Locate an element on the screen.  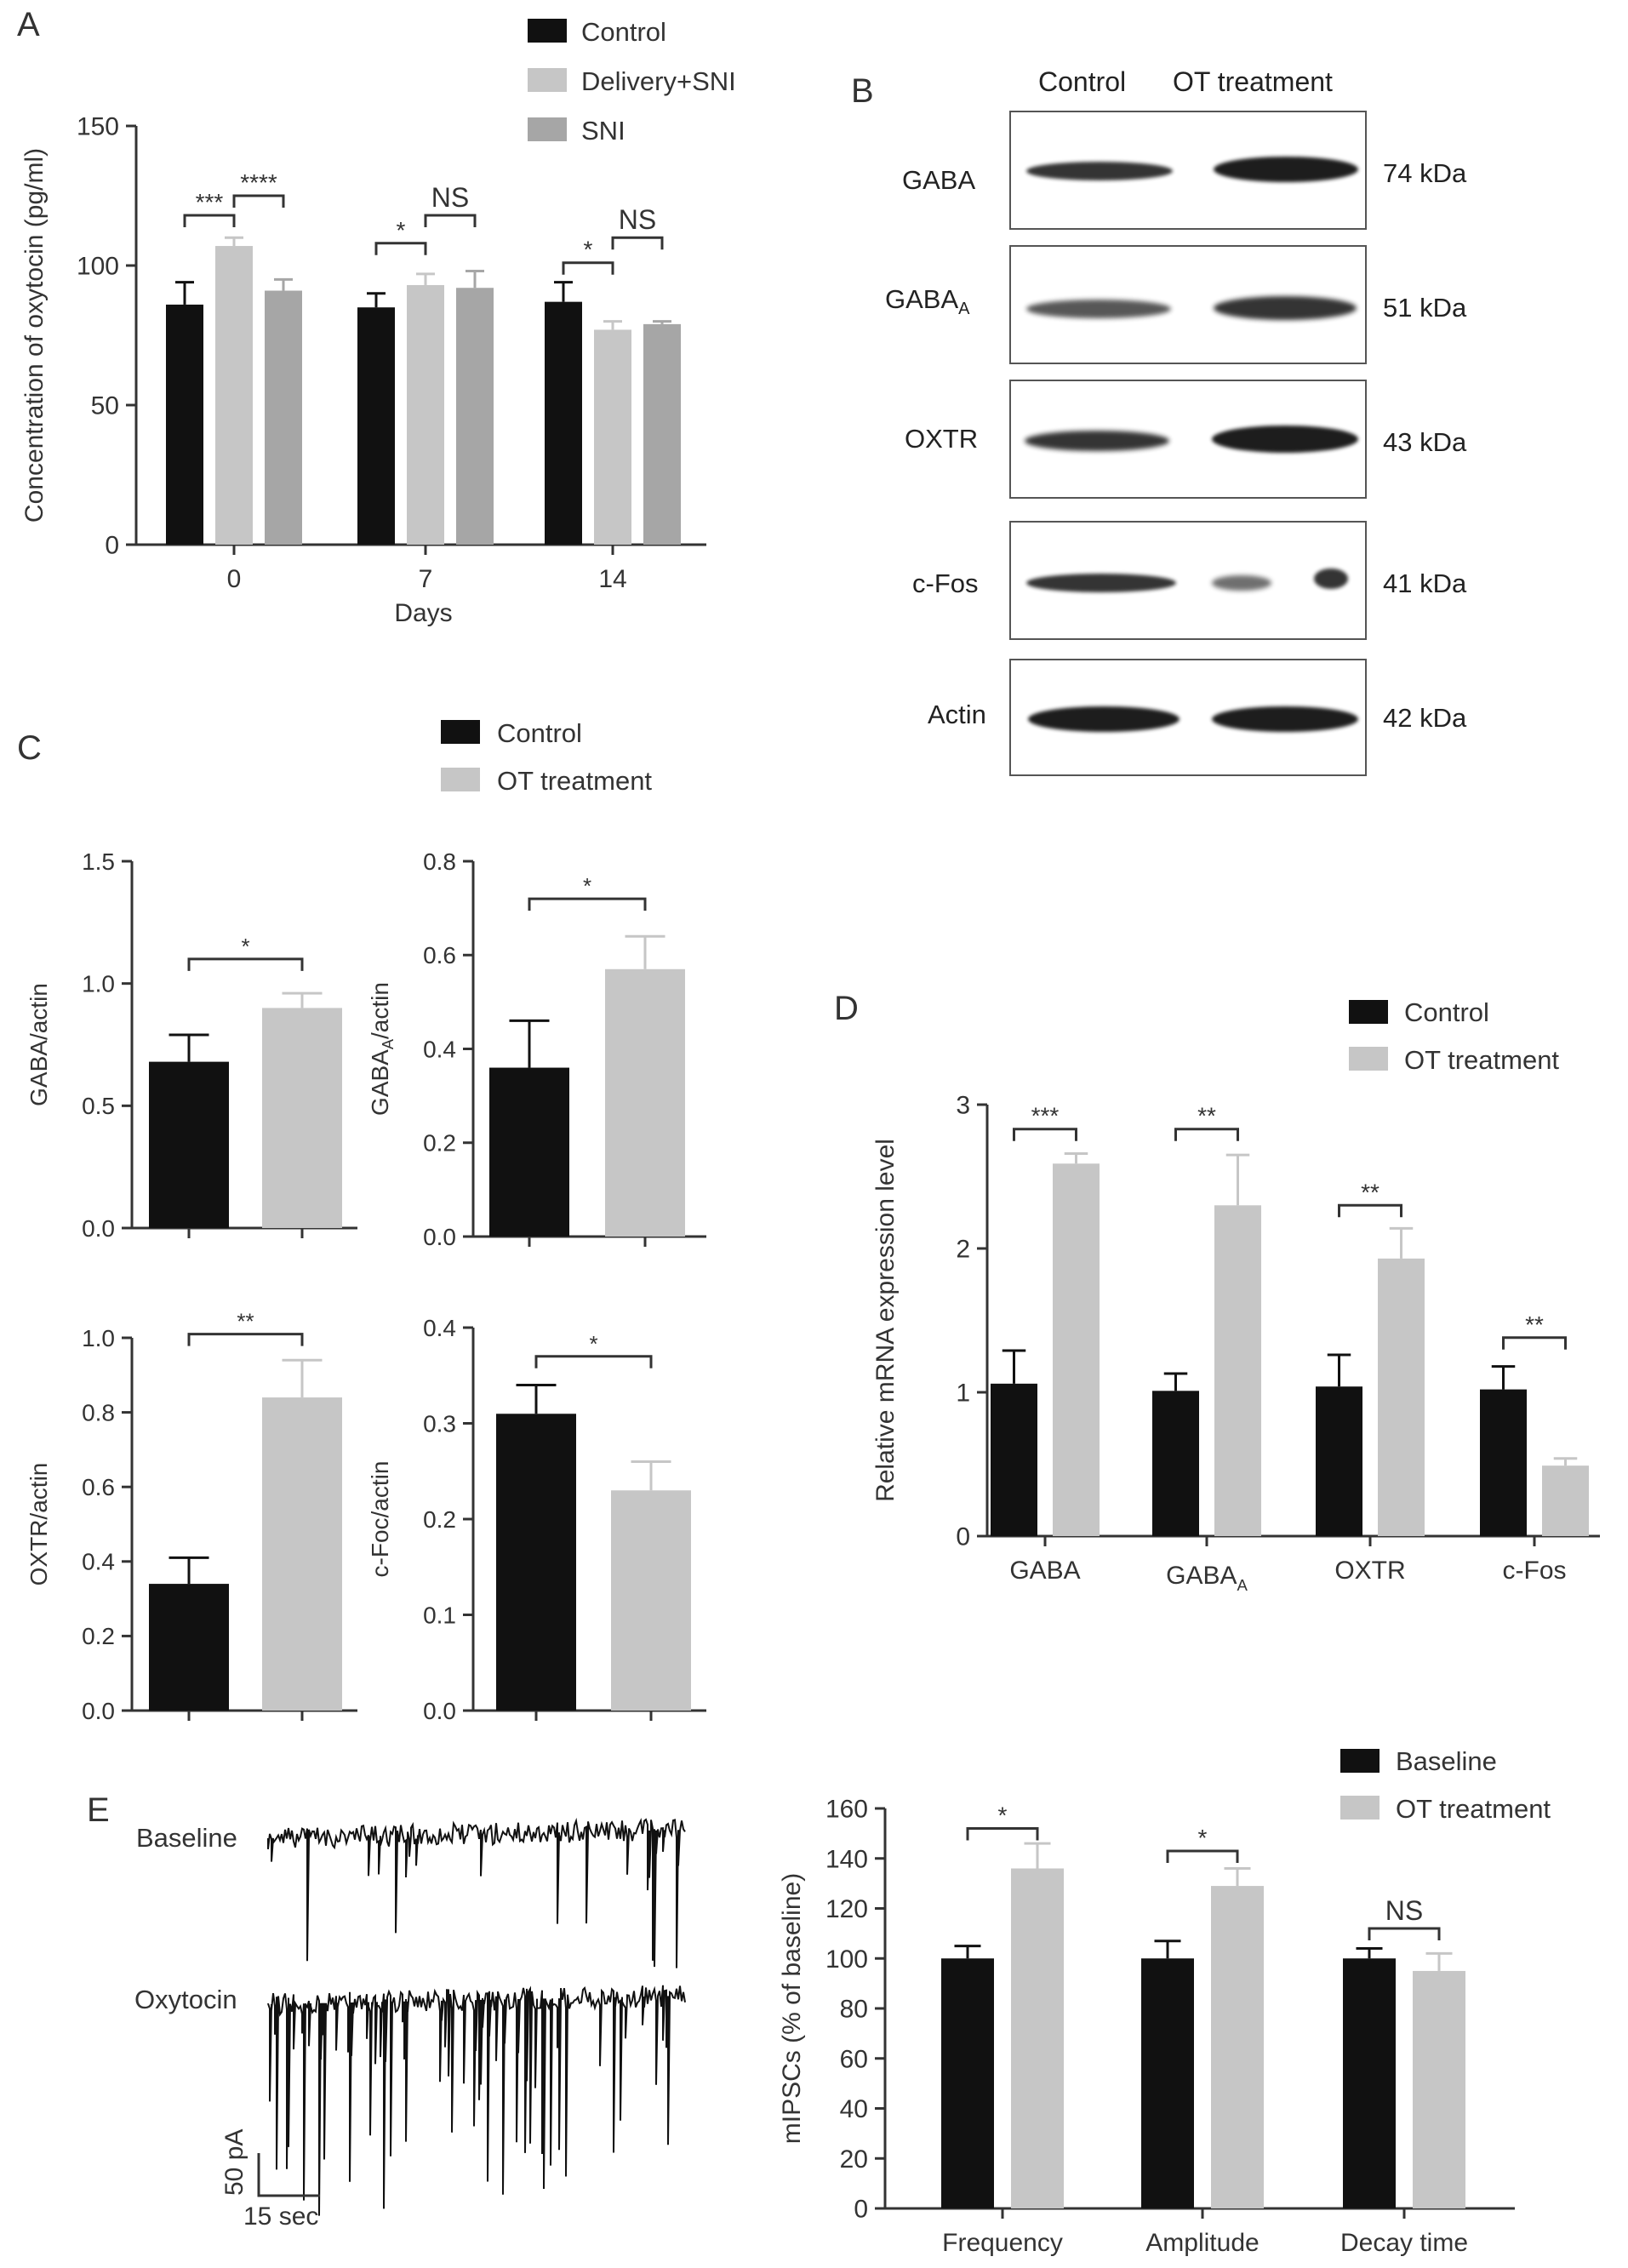
legend-a-label-control: Control is located at coordinates (623, 32).